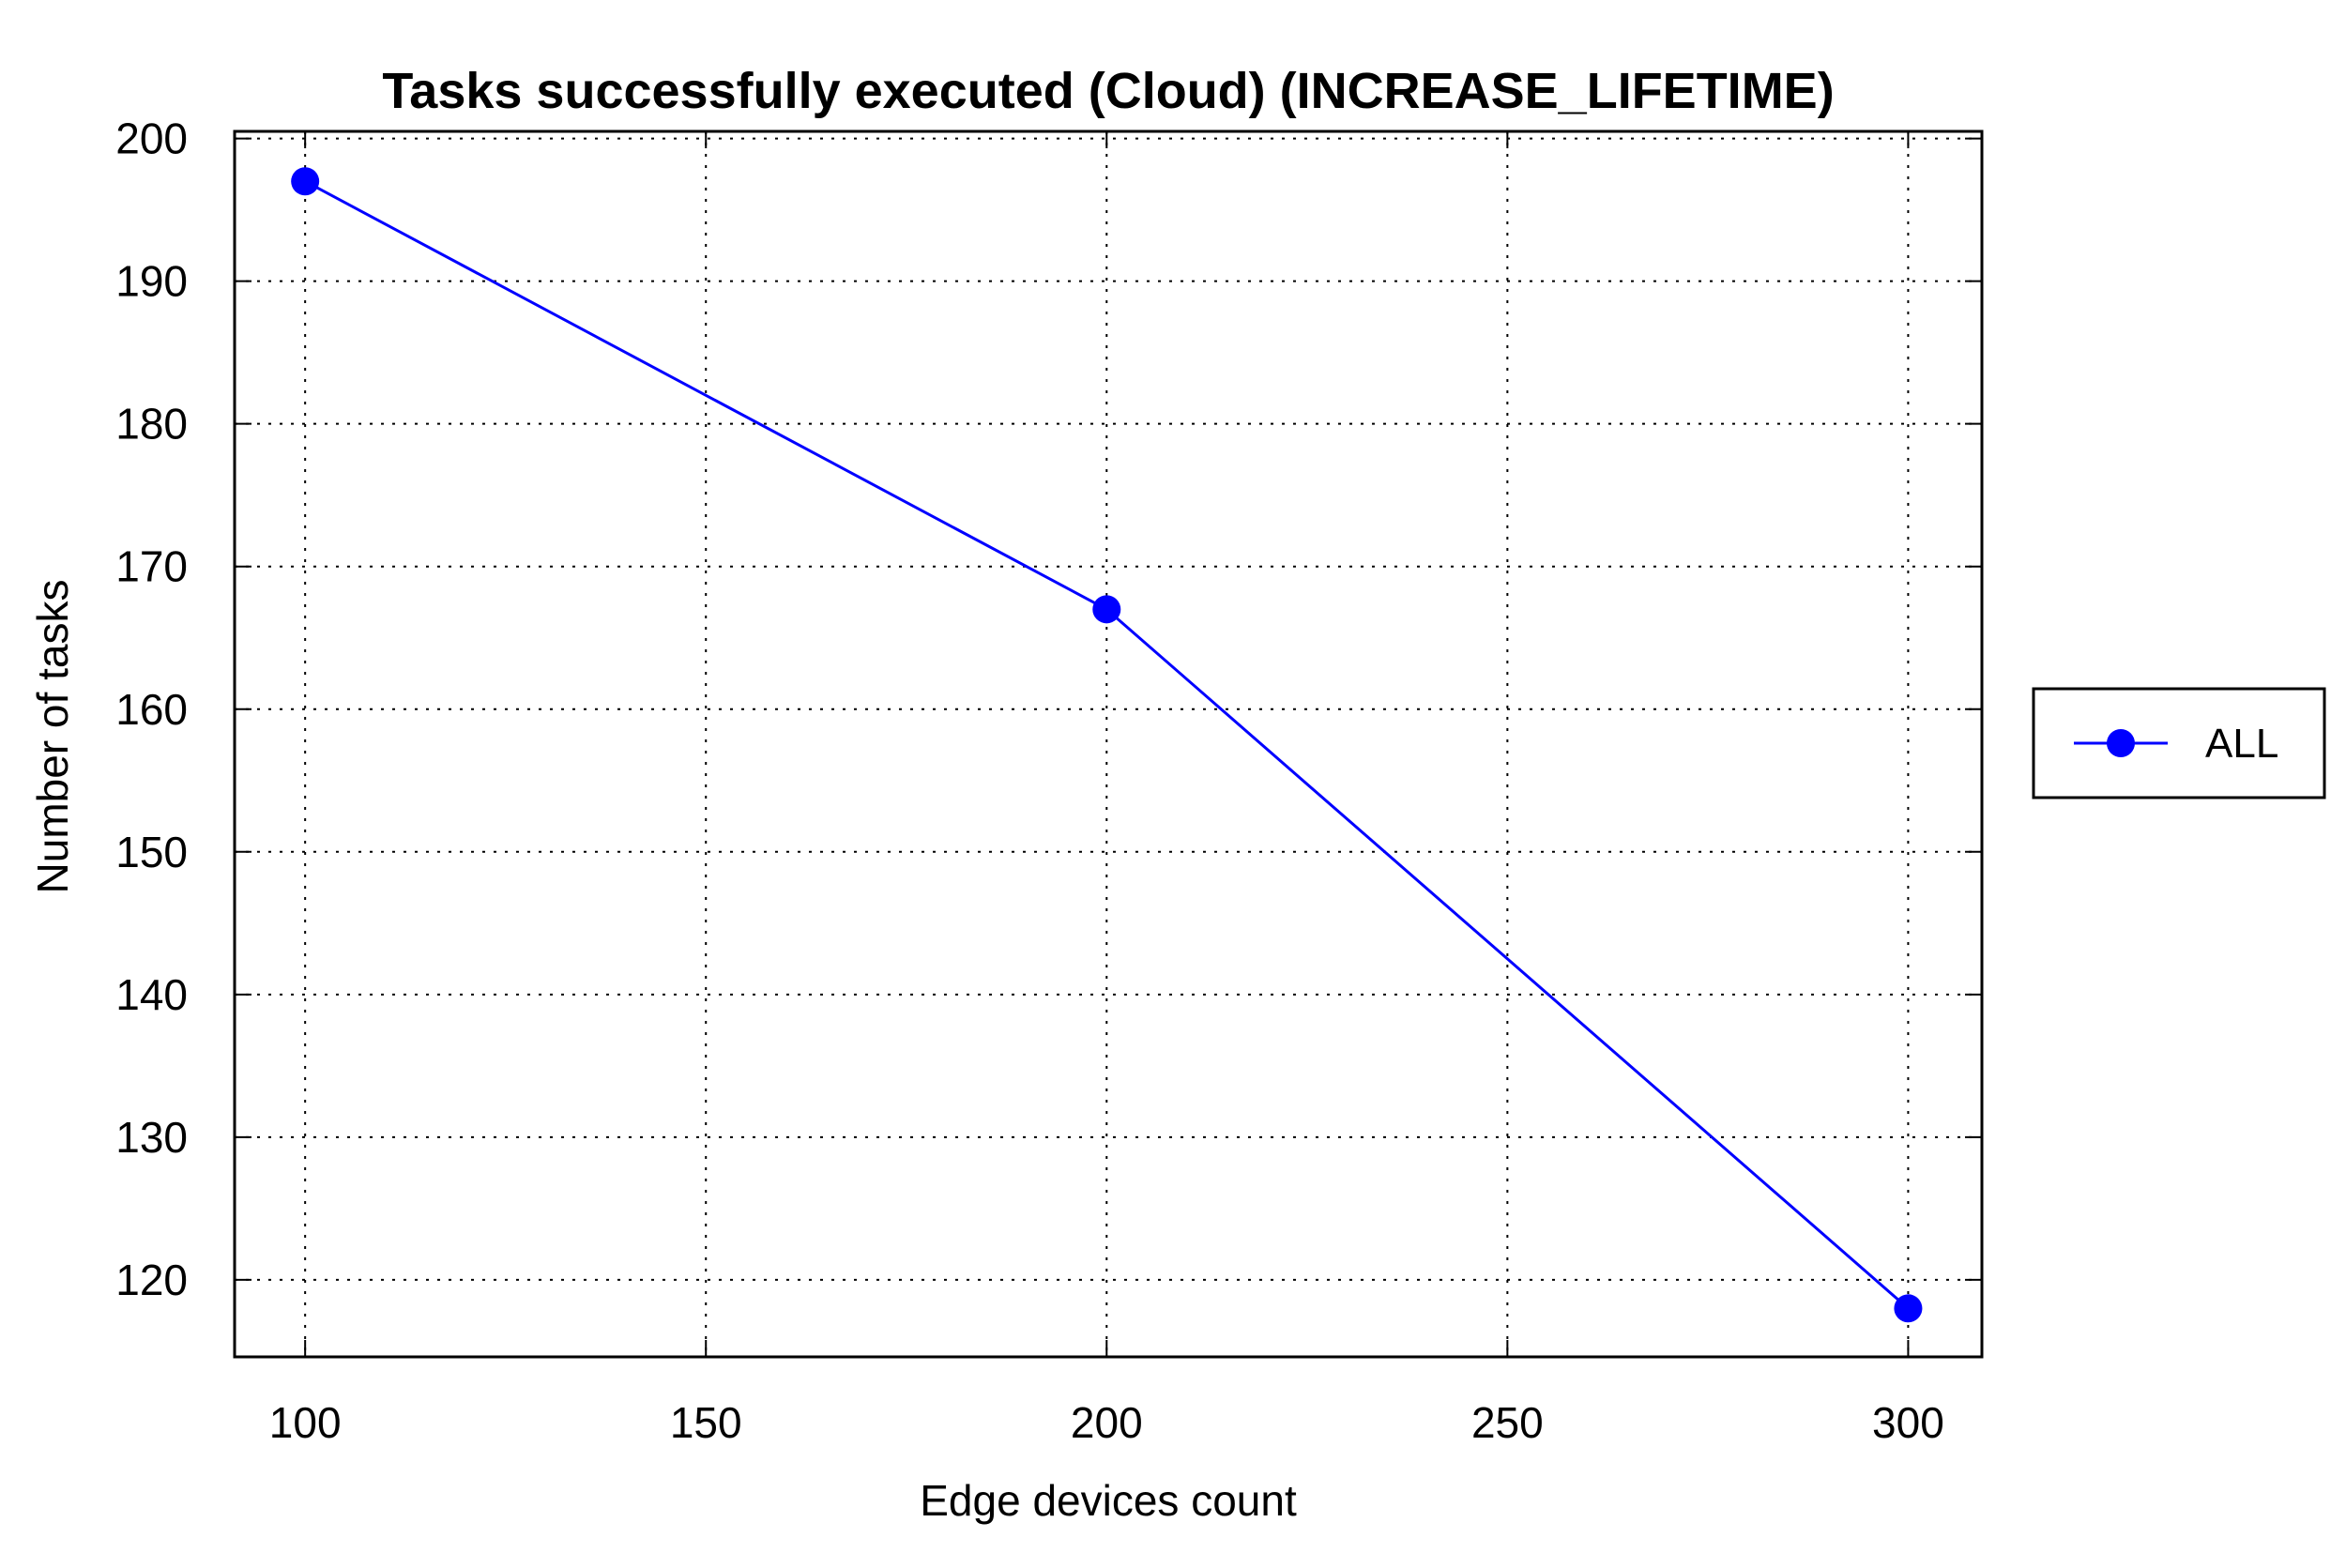  What do you see at coordinates (151, 994) in the screenshot?
I see `y-tick-label: 140` at bounding box center [151, 994].